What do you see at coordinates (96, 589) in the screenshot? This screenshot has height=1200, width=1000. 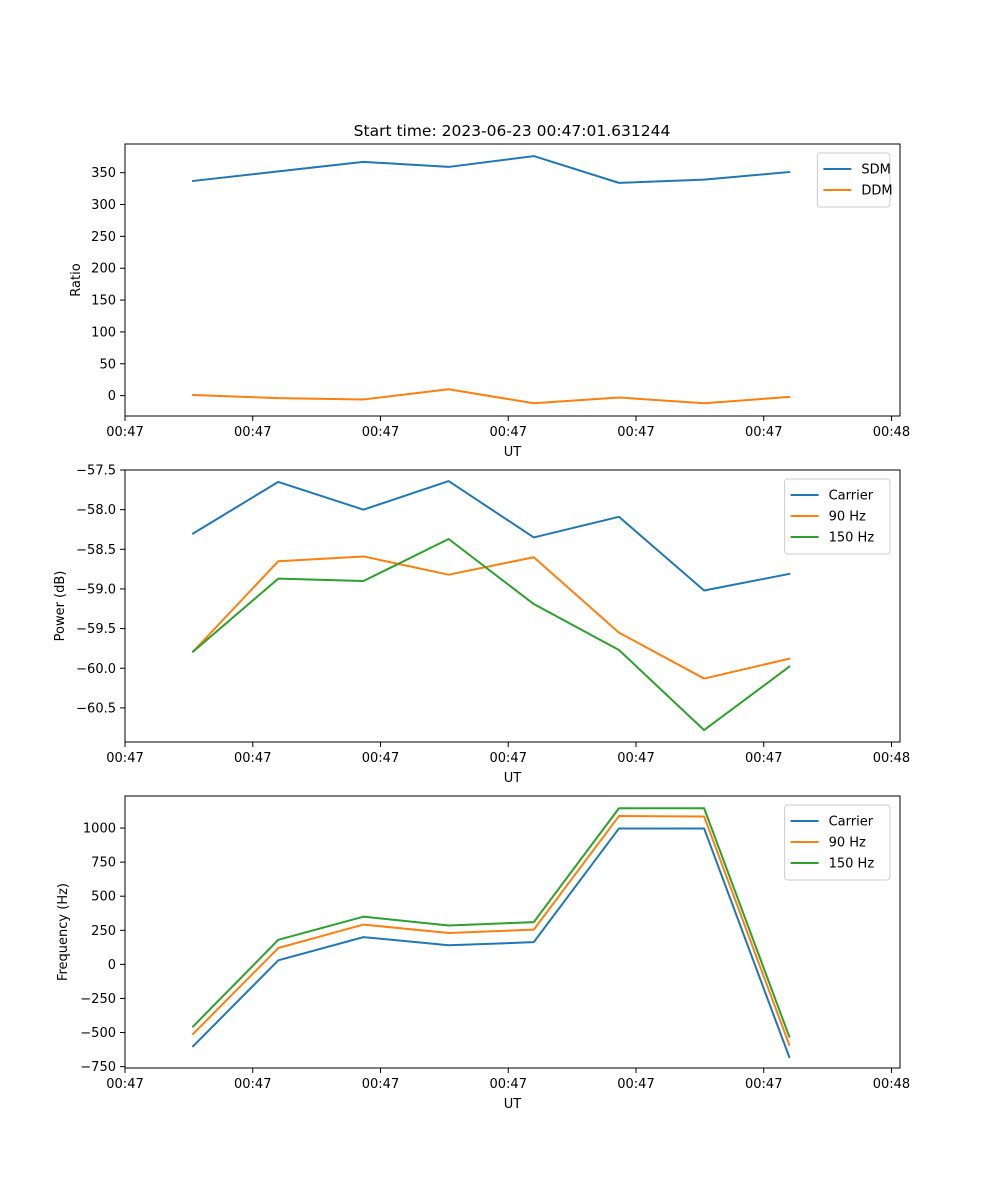 I see `y-tick-label: −59.0` at bounding box center [96, 589].